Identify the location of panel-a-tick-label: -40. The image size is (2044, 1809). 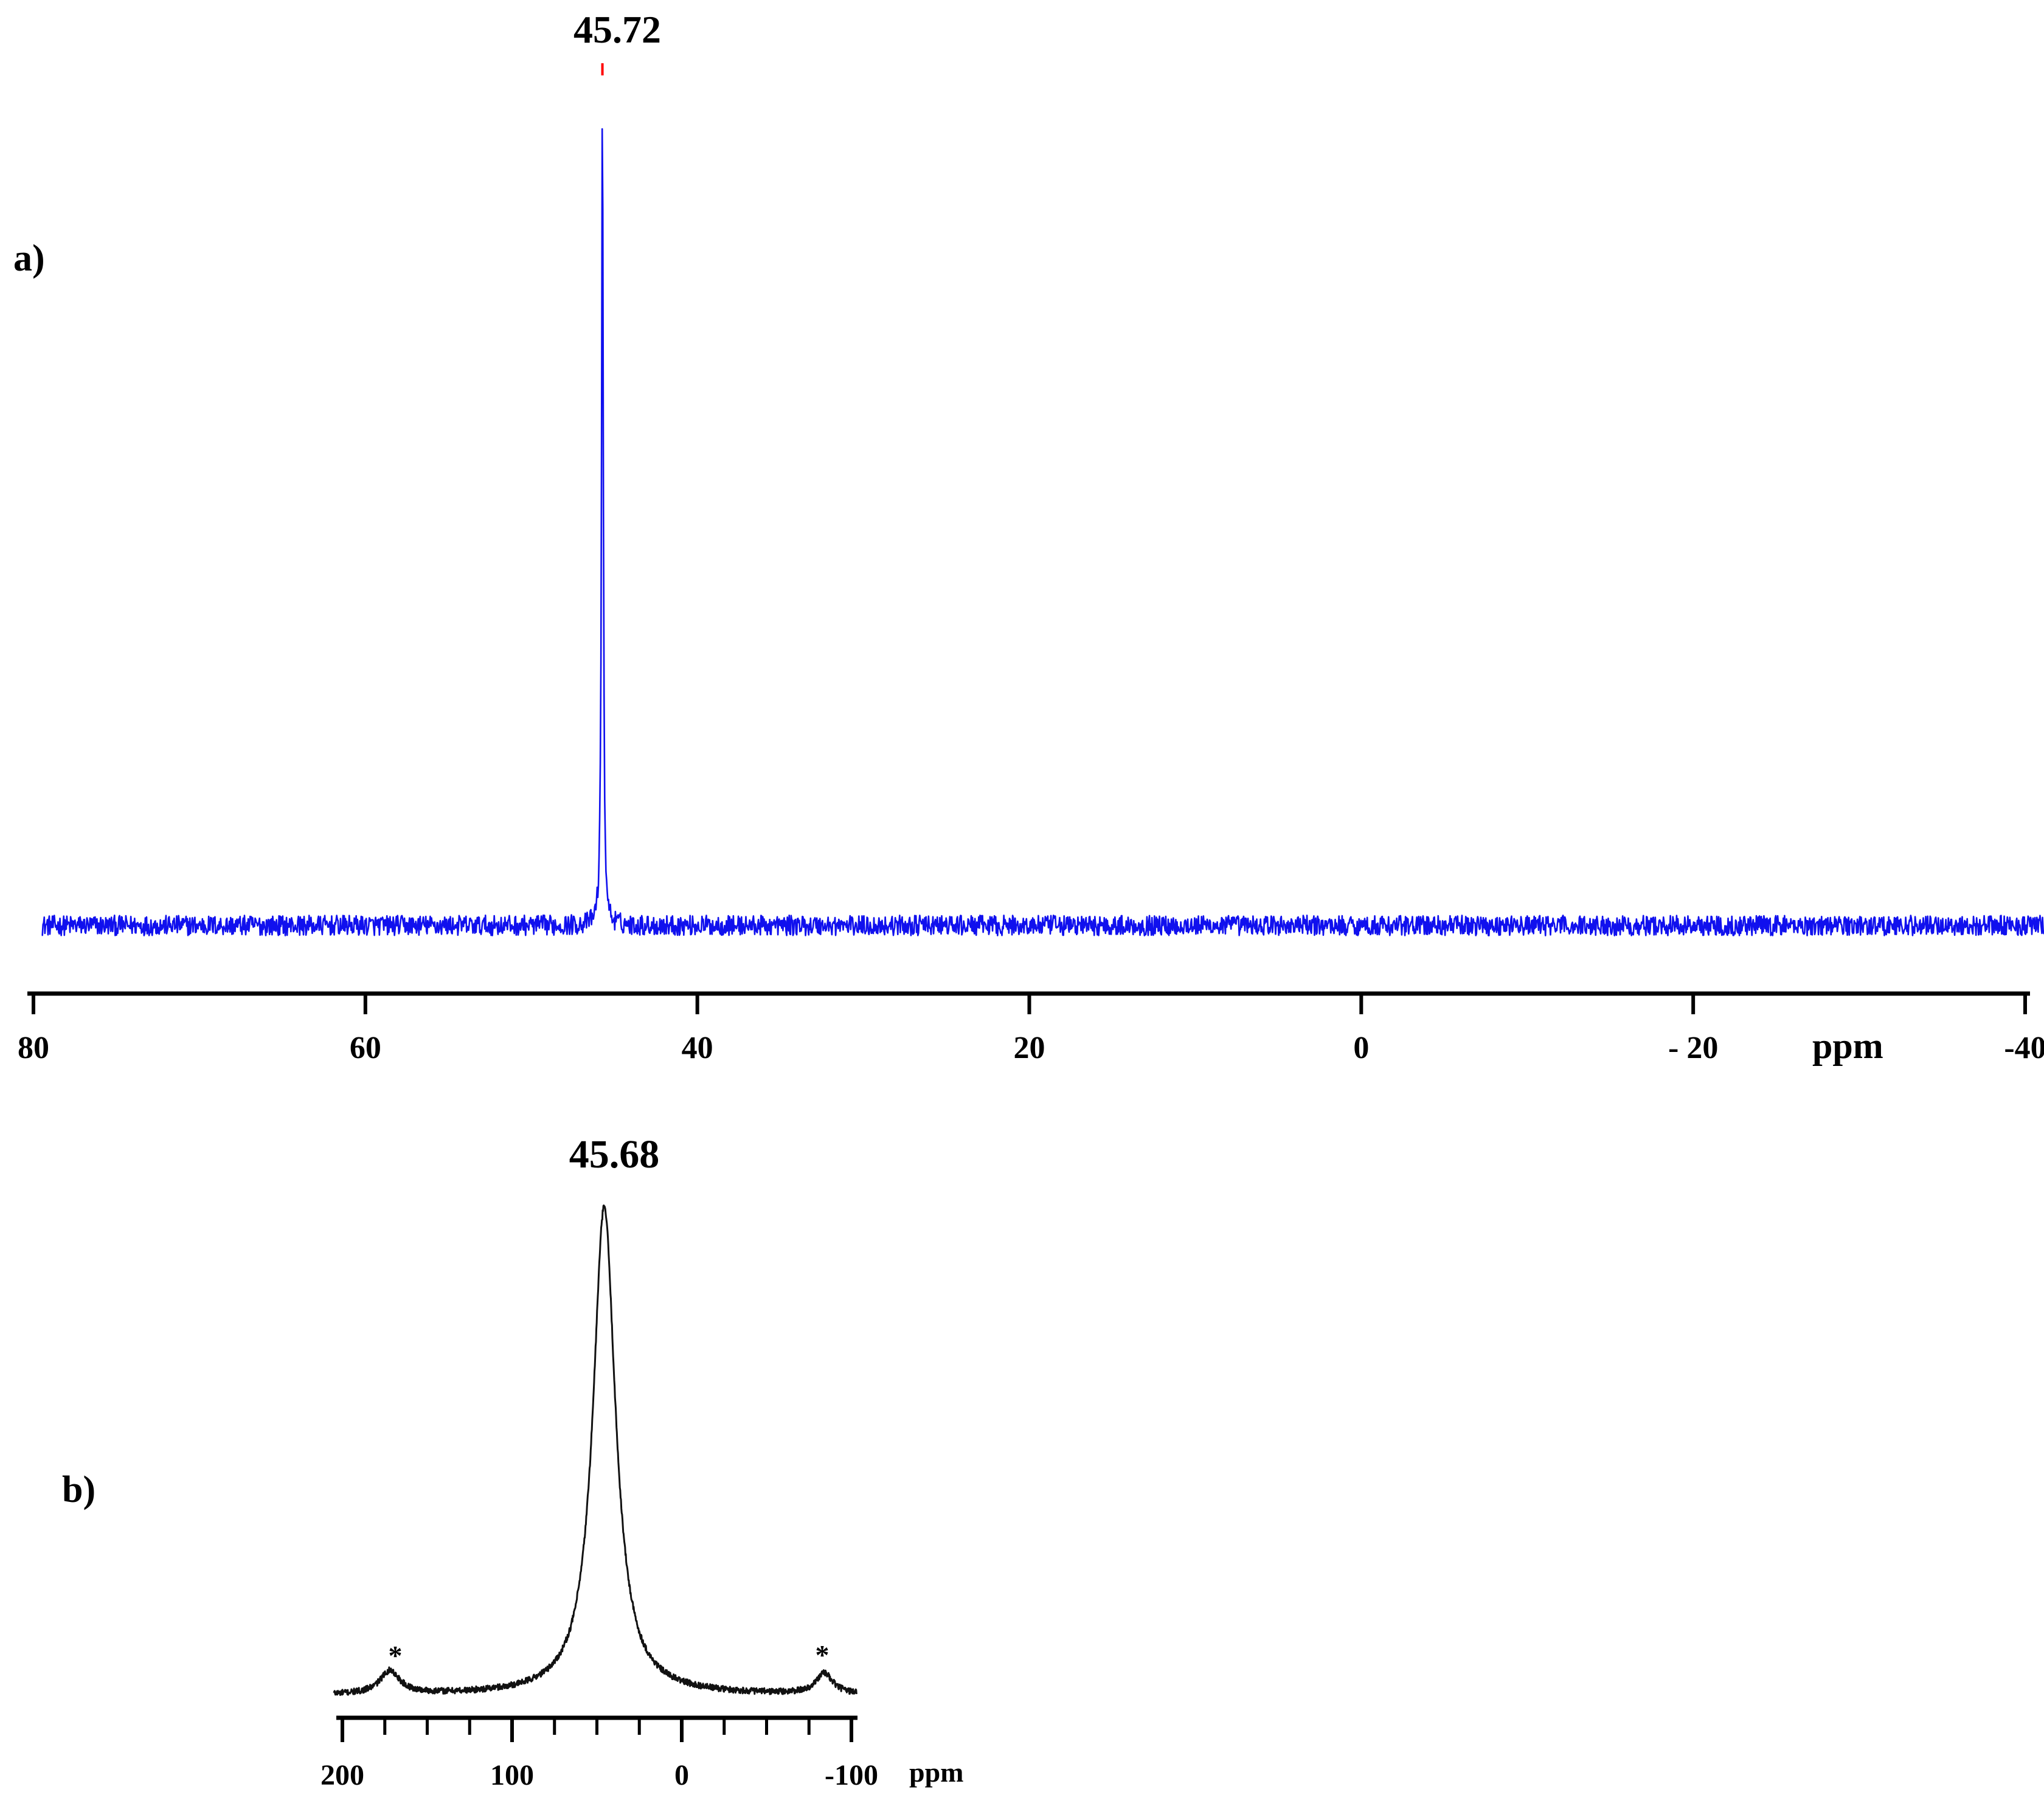
(2024, 1048).